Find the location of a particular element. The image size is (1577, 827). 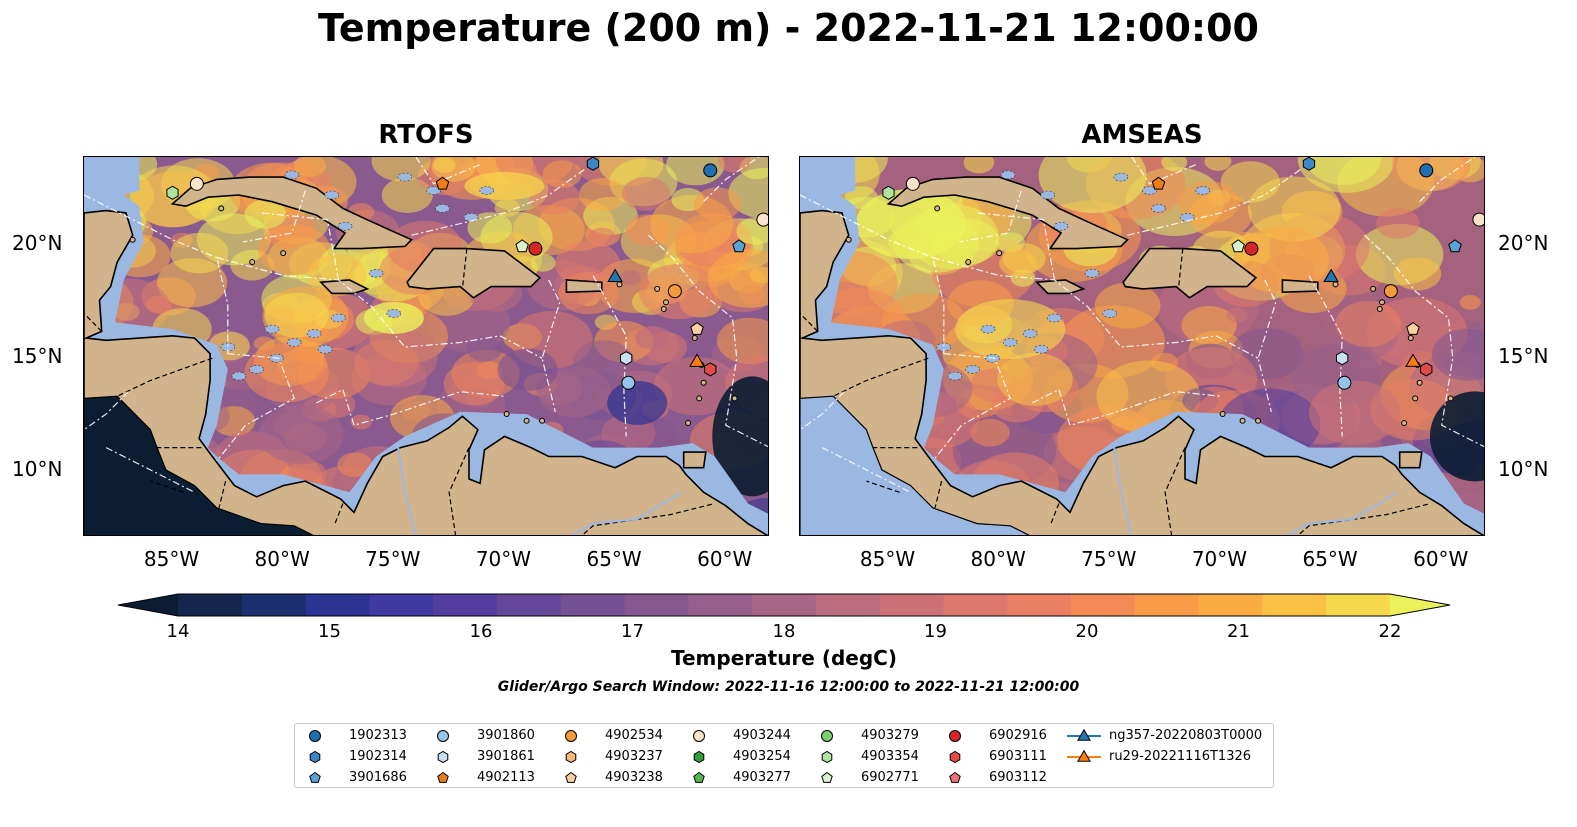

legend-label: 4902113 is located at coordinates (506, 777).